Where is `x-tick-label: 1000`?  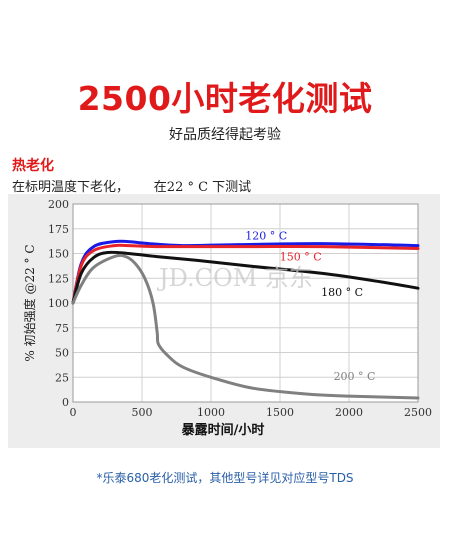 x-tick-label: 1000 is located at coordinates (211, 412).